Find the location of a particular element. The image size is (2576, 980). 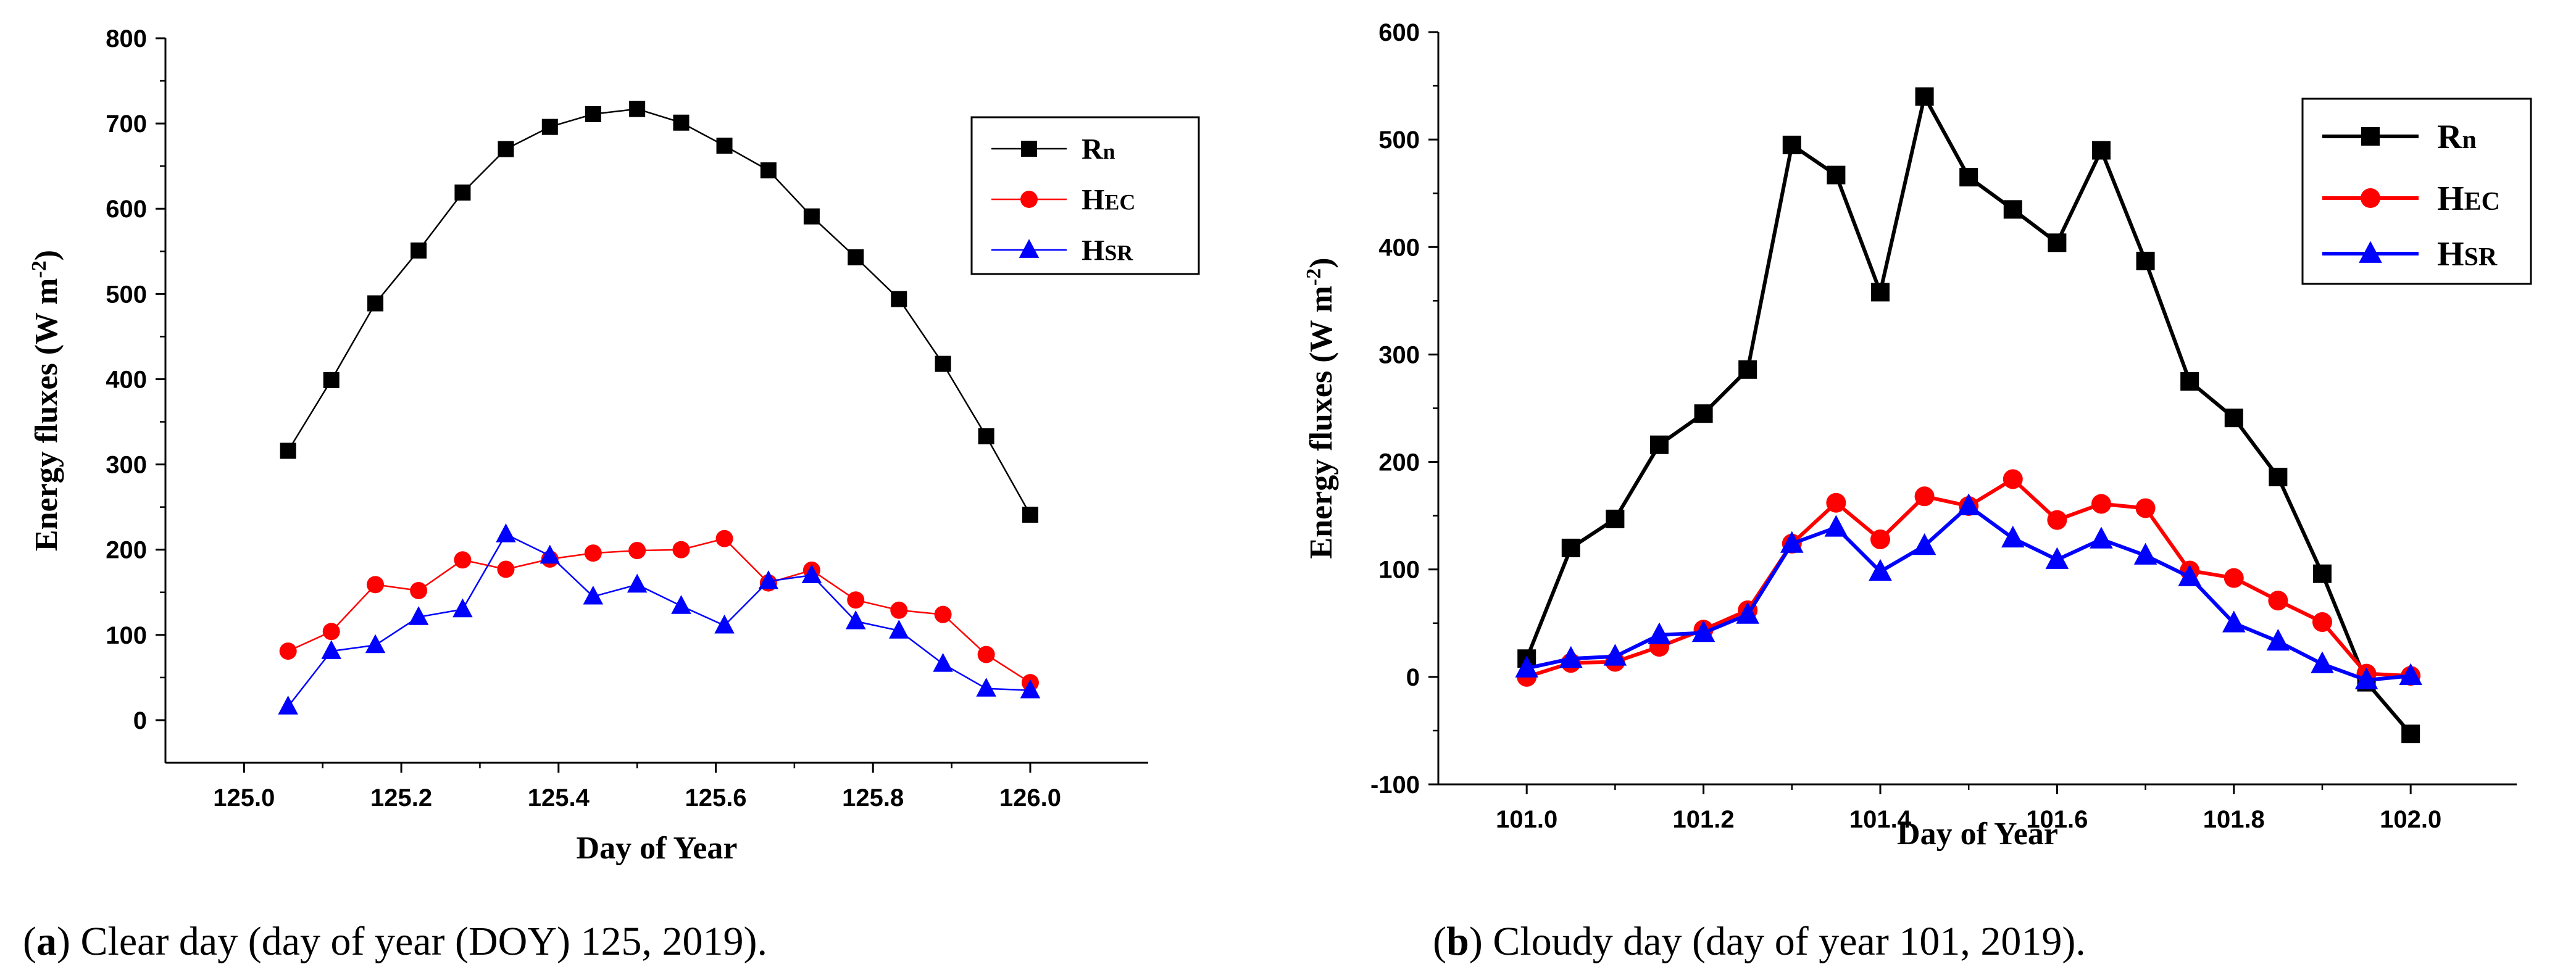

panel-a-x-tick-label: 125.2 is located at coordinates (401, 798).